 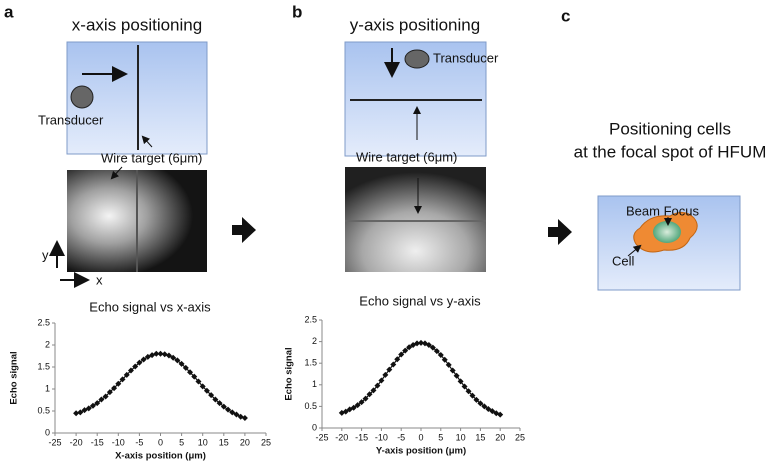 What do you see at coordinates (43, 366) in the screenshot?
I see `y-tick-label: 1.5` at bounding box center [43, 366].